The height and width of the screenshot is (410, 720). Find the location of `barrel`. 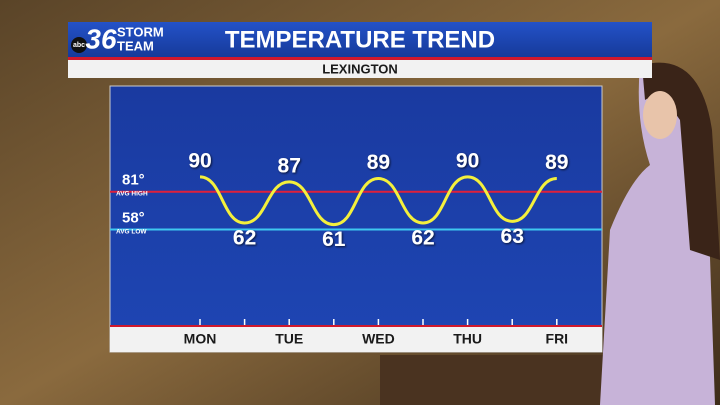

barrel is located at coordinates (510, 380).